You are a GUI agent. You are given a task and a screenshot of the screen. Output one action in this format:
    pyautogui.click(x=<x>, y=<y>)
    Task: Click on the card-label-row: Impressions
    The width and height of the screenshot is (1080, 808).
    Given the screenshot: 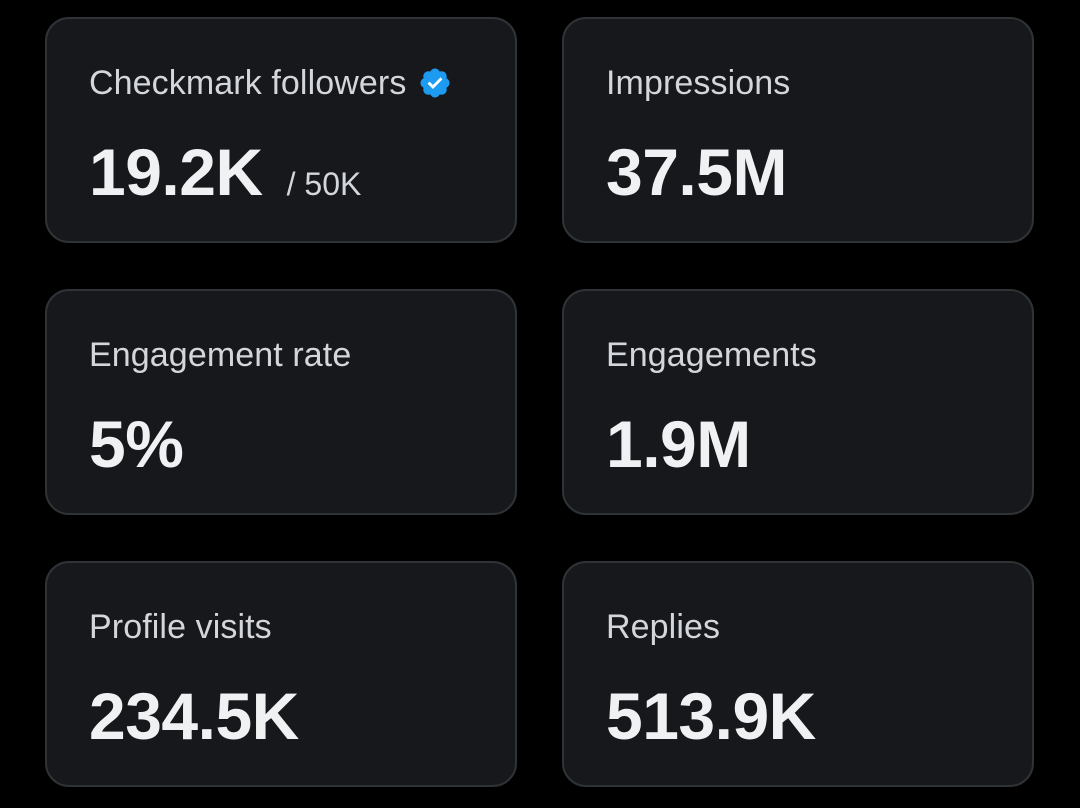 What is the action you would take?
    pyautogui.click(x=698, y=83)
    